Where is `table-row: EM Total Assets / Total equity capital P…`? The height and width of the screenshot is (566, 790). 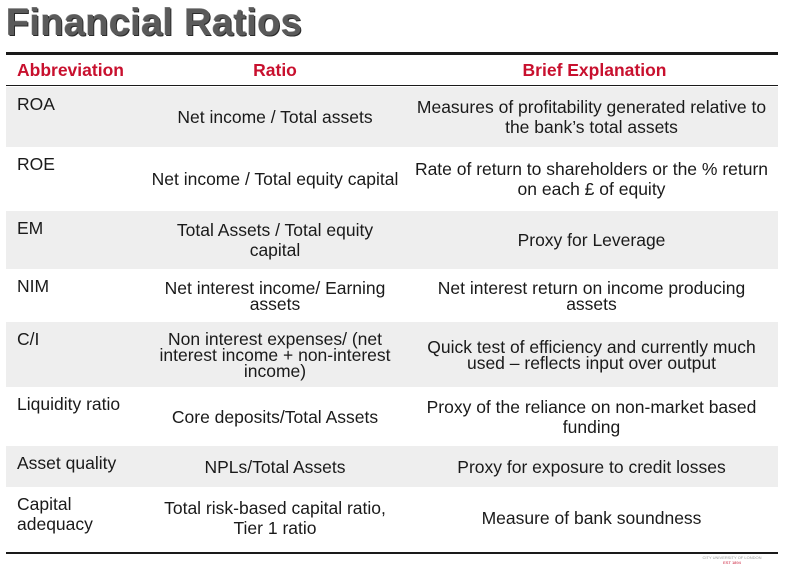 table-row: EM Total Assets / Total equity capital P… is located at coordinates (392, 240).